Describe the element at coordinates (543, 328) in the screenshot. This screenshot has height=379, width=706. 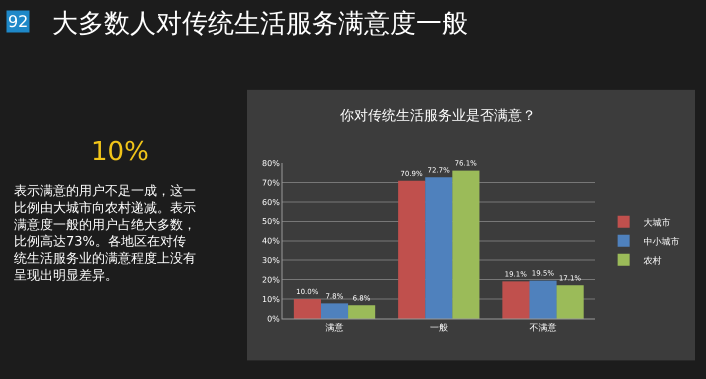
I see `x-tick-label: 不满意` at that location.